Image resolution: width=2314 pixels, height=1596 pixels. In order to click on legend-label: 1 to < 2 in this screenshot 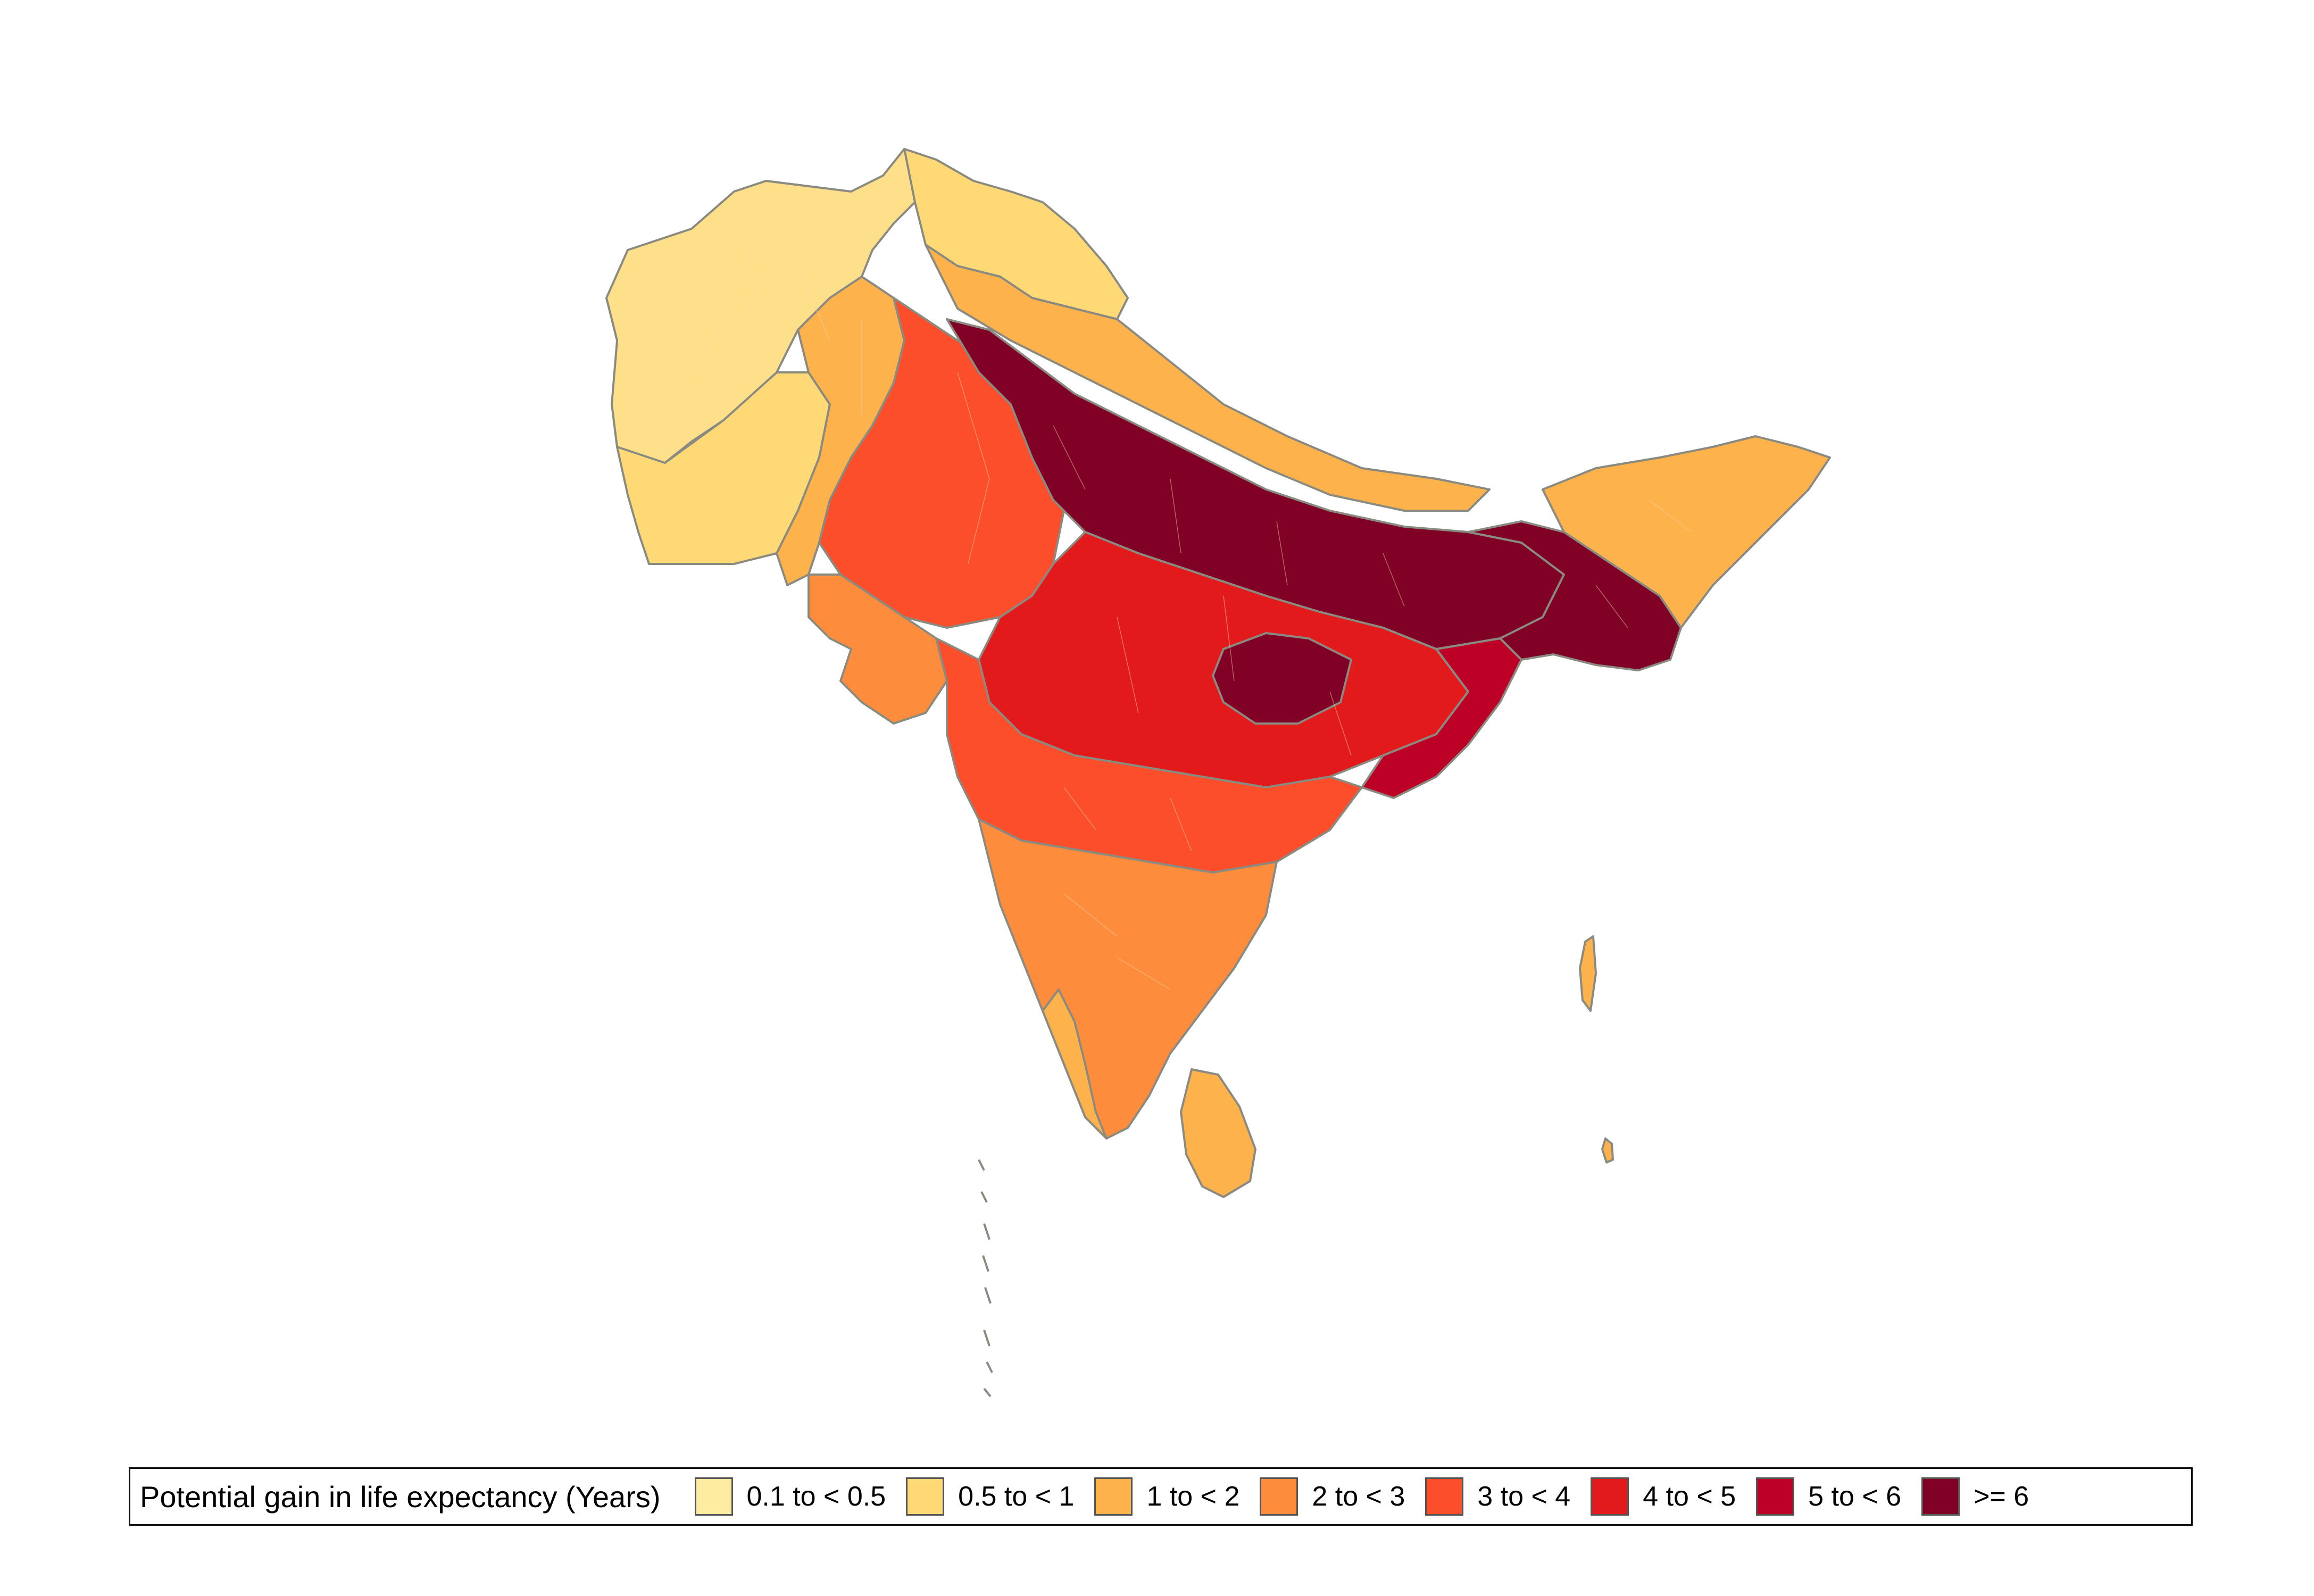, I will do `click(1193, 1496)`.